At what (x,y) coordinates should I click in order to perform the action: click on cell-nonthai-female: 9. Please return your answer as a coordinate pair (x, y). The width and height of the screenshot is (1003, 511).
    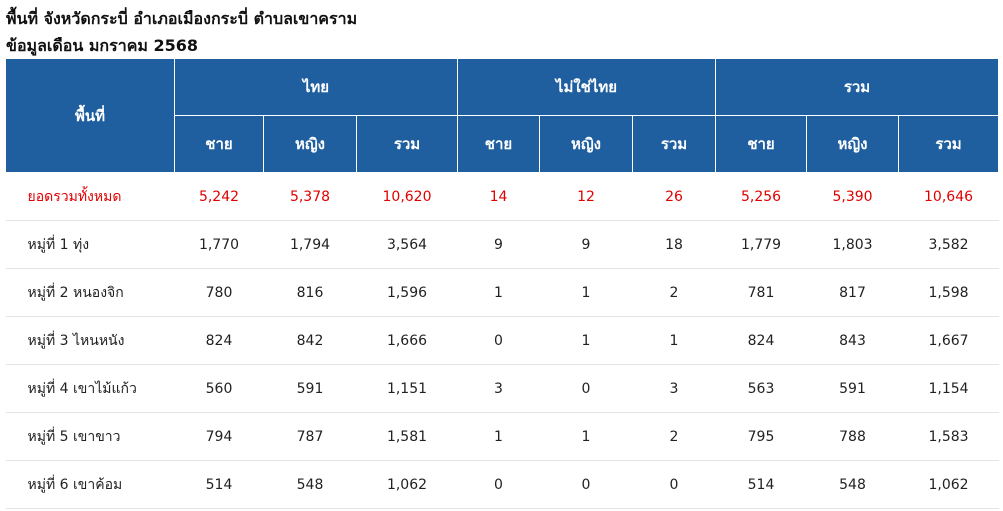
    Looking at the image, I should click on (586, 244).